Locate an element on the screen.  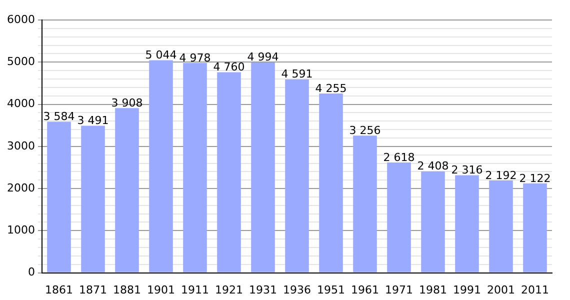
data-label: 4 591 is located at coordinates (297, 74).